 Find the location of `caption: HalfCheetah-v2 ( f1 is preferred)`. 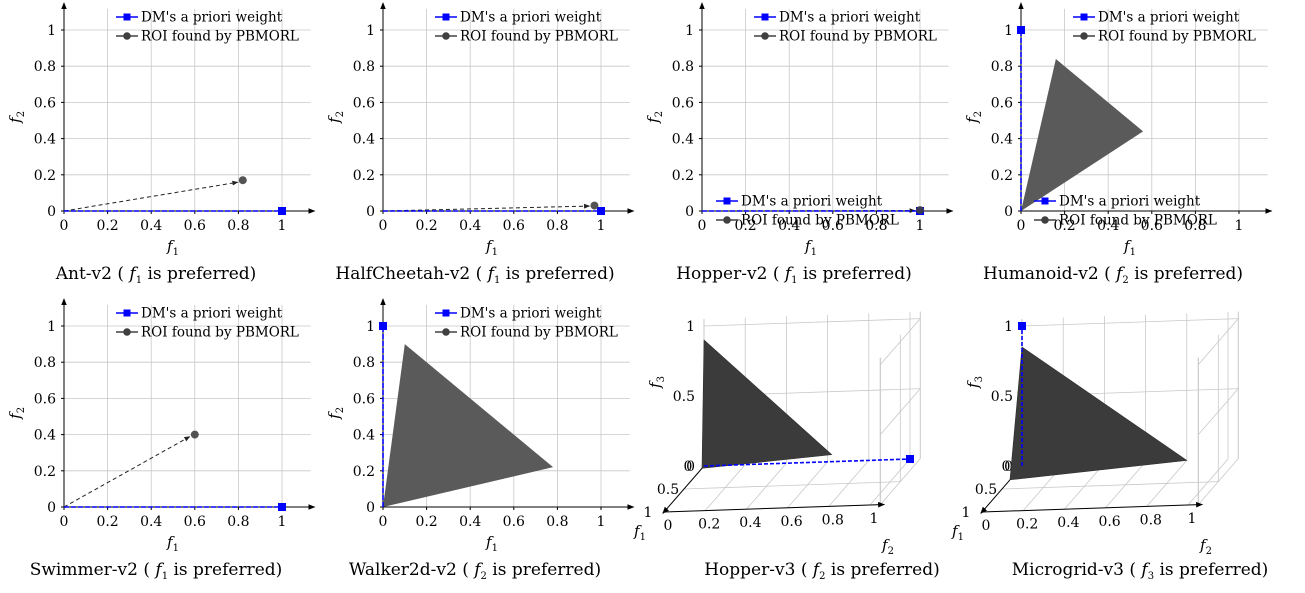

caption: HalfCheetah-v2 ( f1 is preferred) is located at coordinates (474, 275).